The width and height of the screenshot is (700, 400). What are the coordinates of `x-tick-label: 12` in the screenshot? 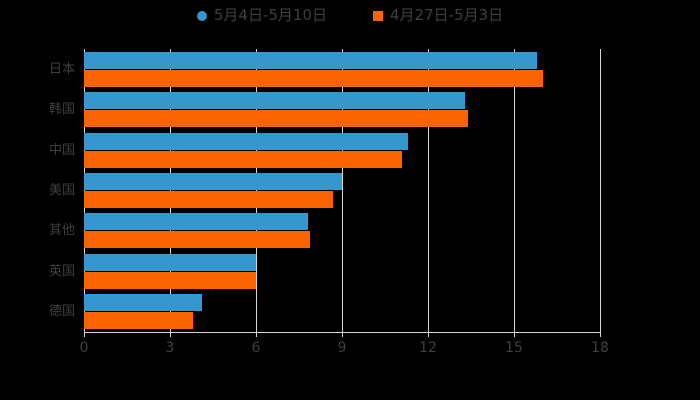 It's located at (428, 348).